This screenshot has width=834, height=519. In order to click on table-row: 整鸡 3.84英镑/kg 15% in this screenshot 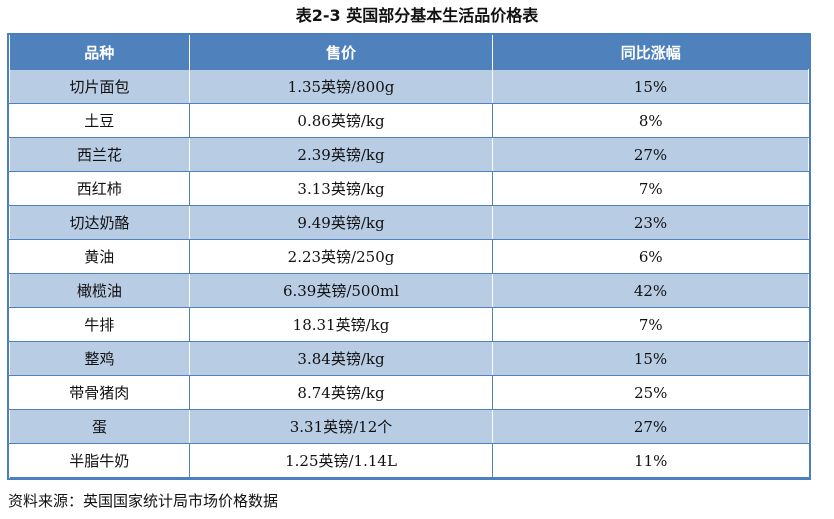, I will do `click(409, 358)`.